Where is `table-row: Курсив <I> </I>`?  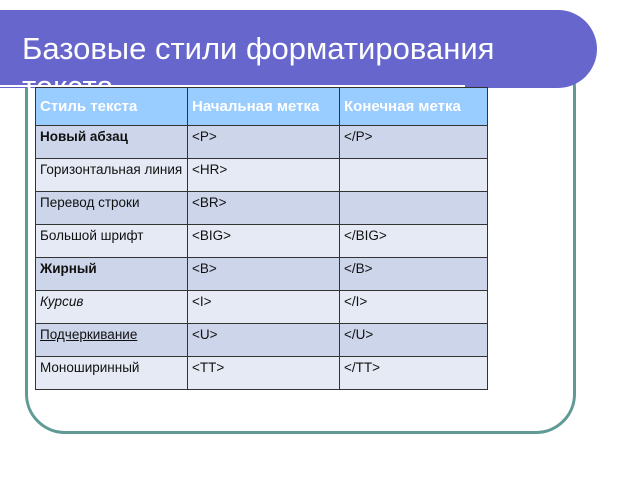 table-row: Курсив <I> </I> is located at coordinates (261, 307).